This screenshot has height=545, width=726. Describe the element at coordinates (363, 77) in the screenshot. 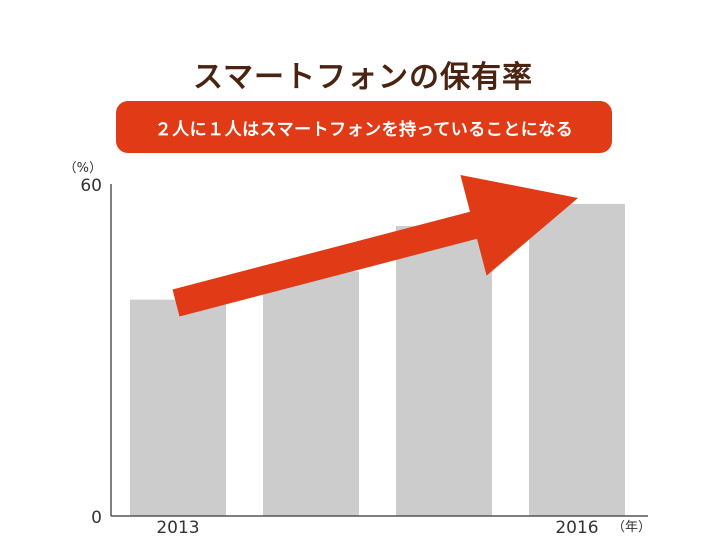

I see `chart-title: スマートフォンの保有率` at that location.